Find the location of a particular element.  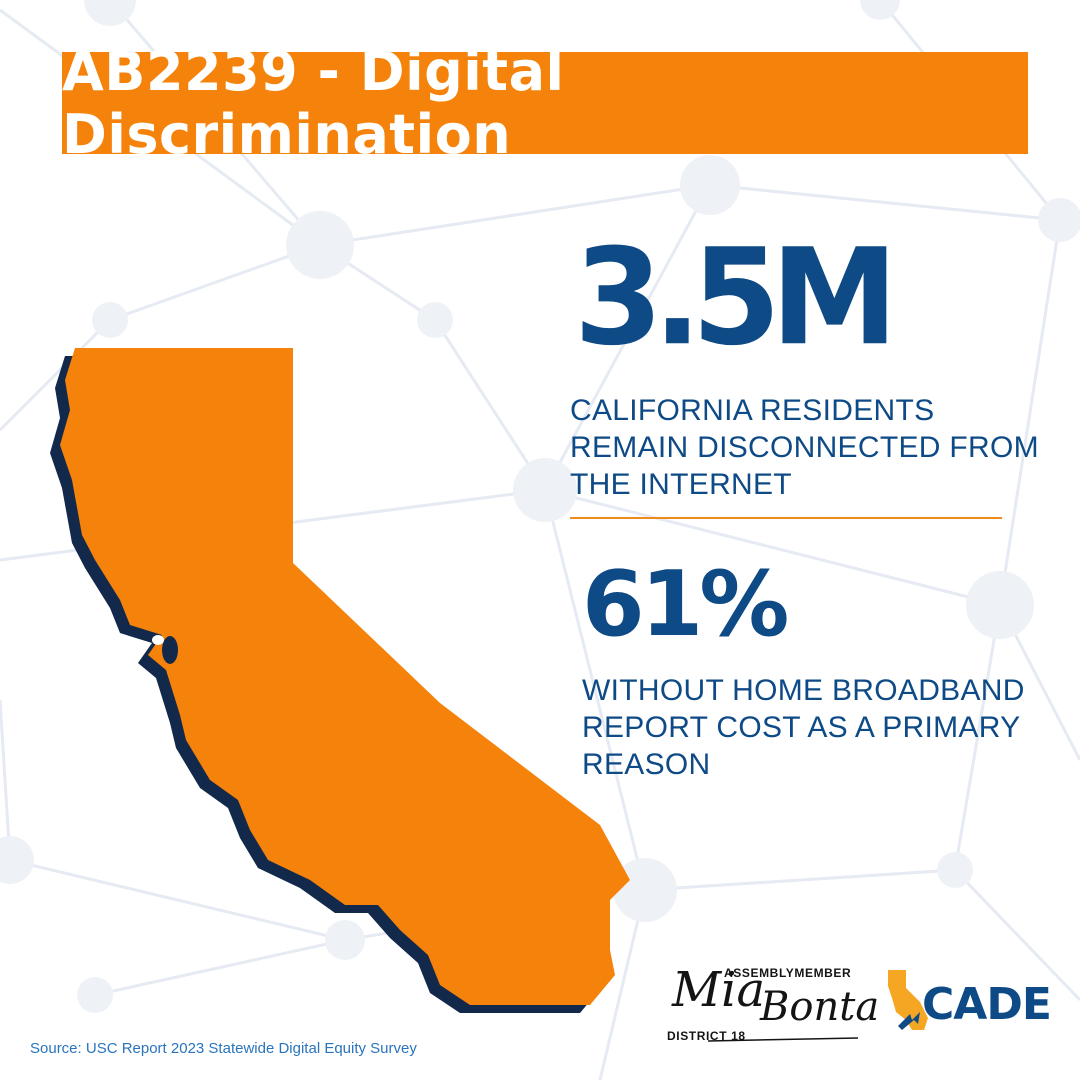

title-banner: AB2239 - Digital Discrimination is located at coordinates (545, 103).